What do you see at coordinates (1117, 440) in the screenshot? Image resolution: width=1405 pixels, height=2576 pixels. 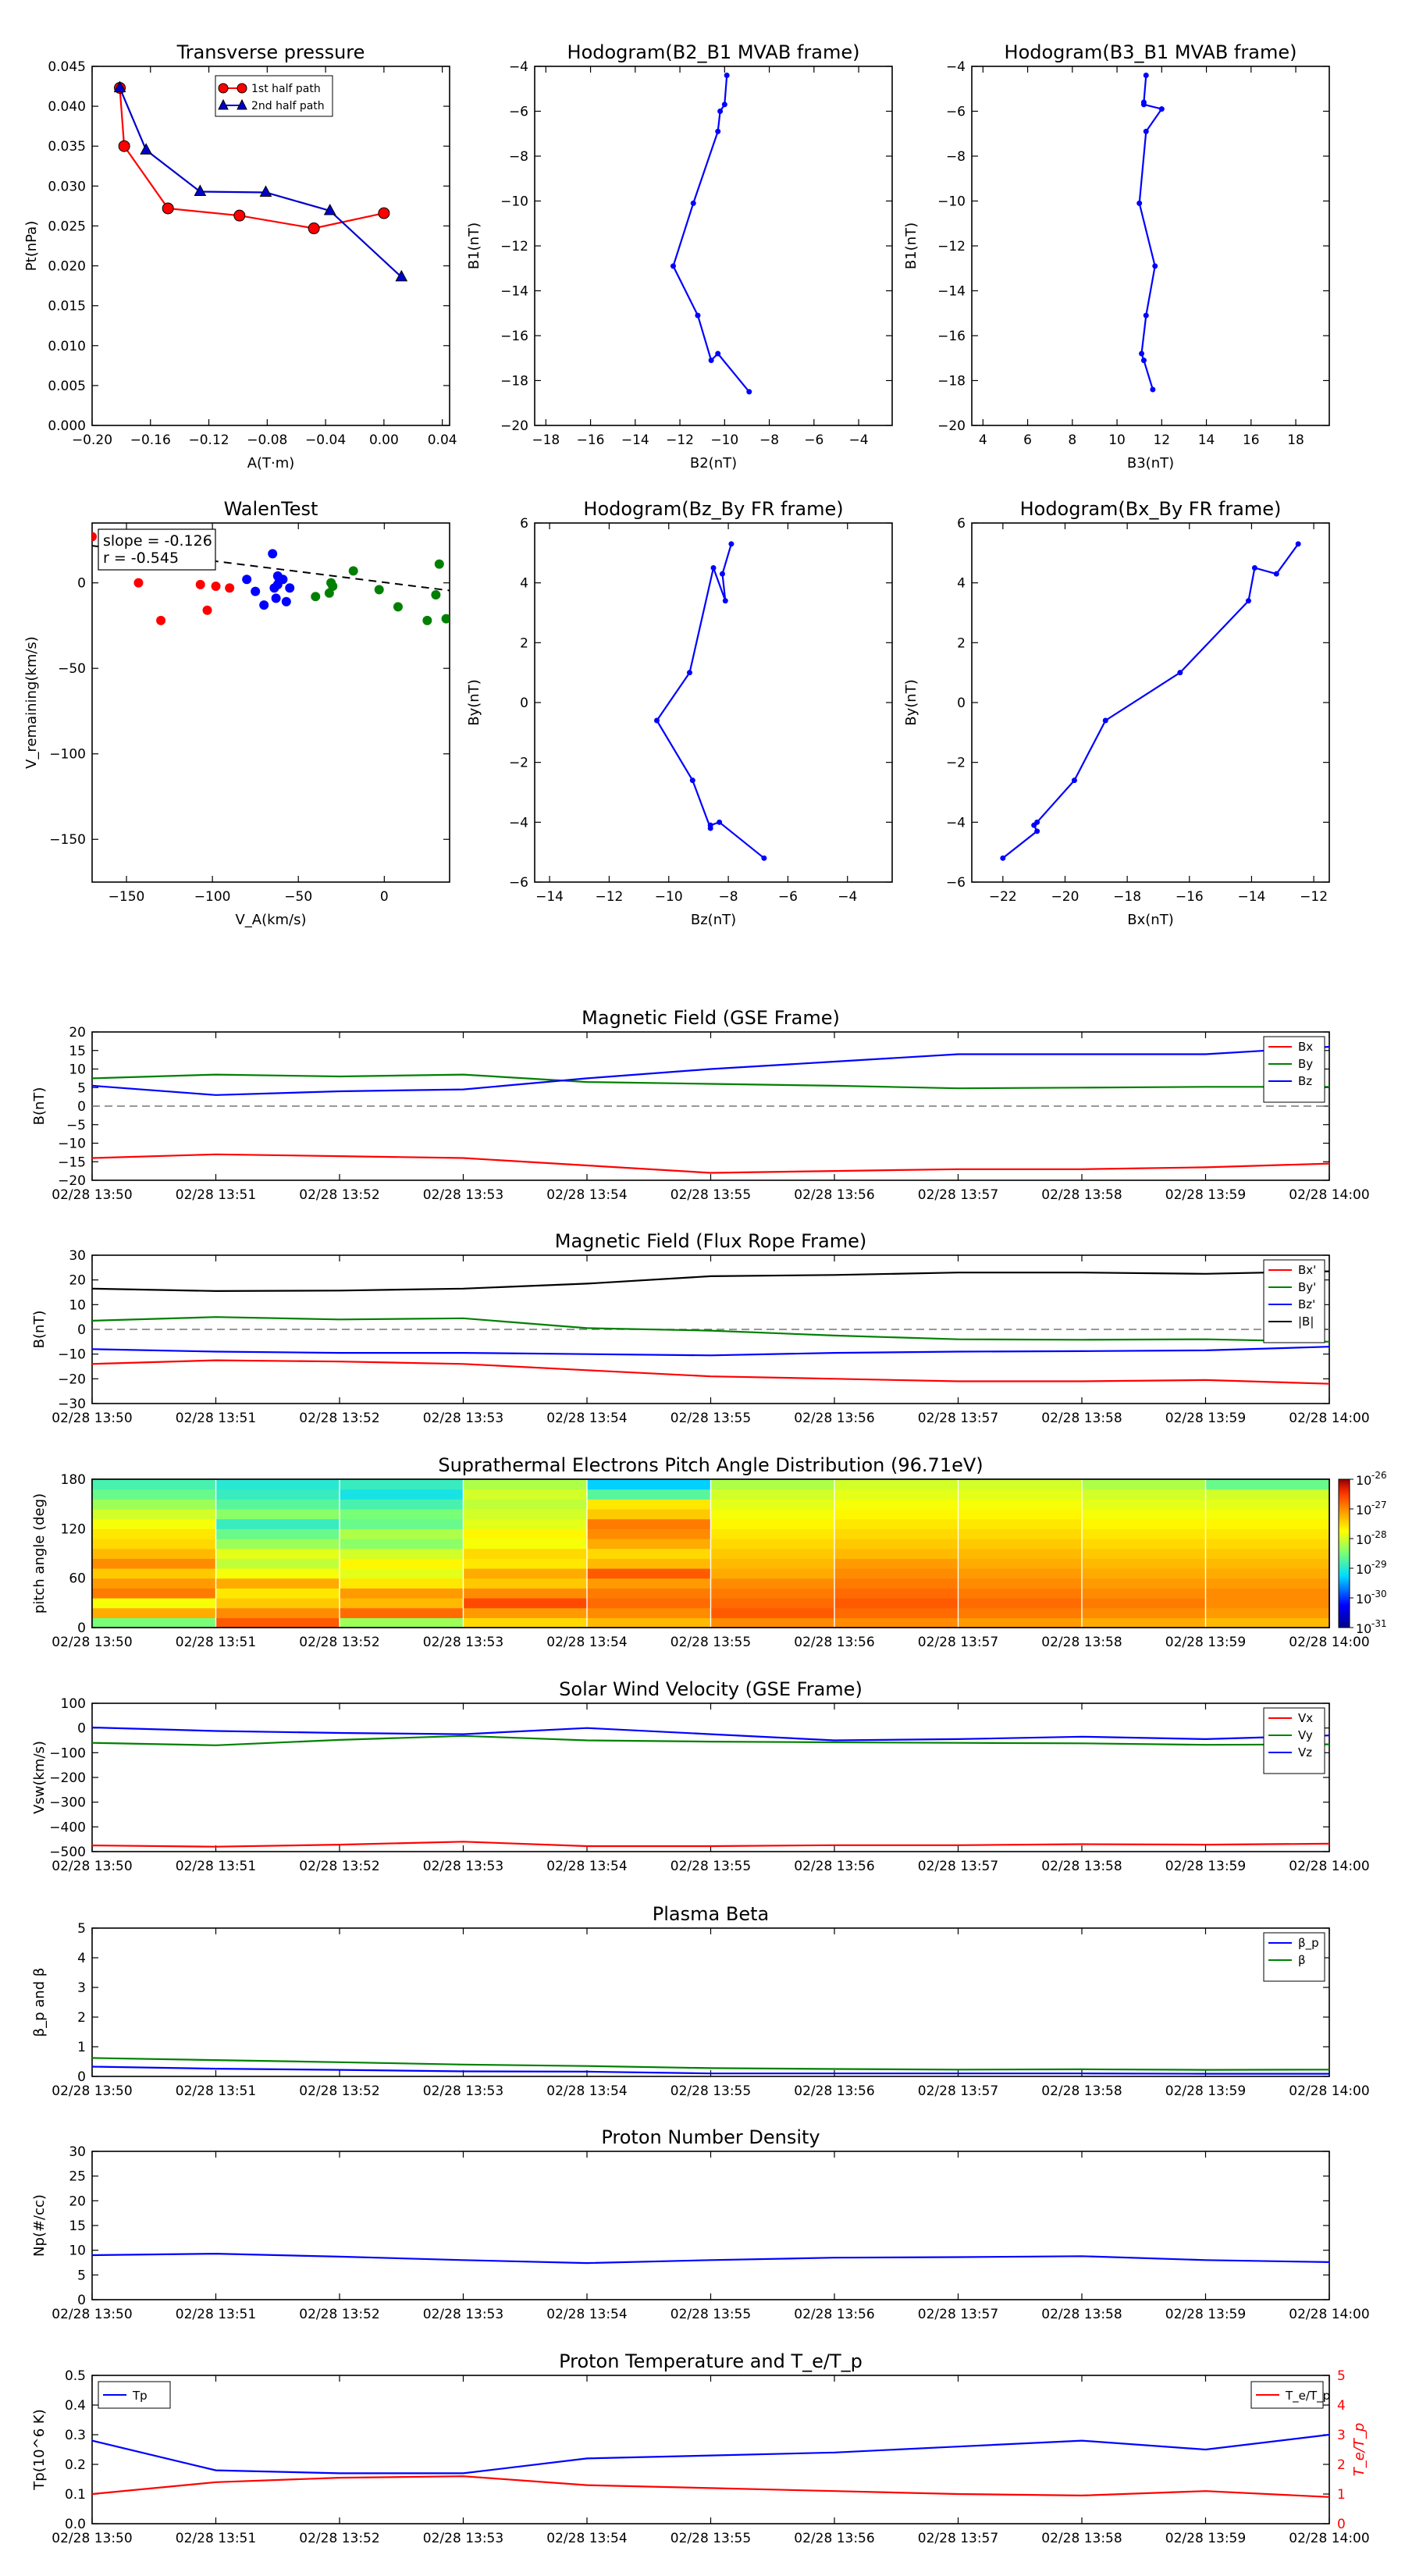 I see `x-tick-label: 10` at bounding box center [1117, 440].